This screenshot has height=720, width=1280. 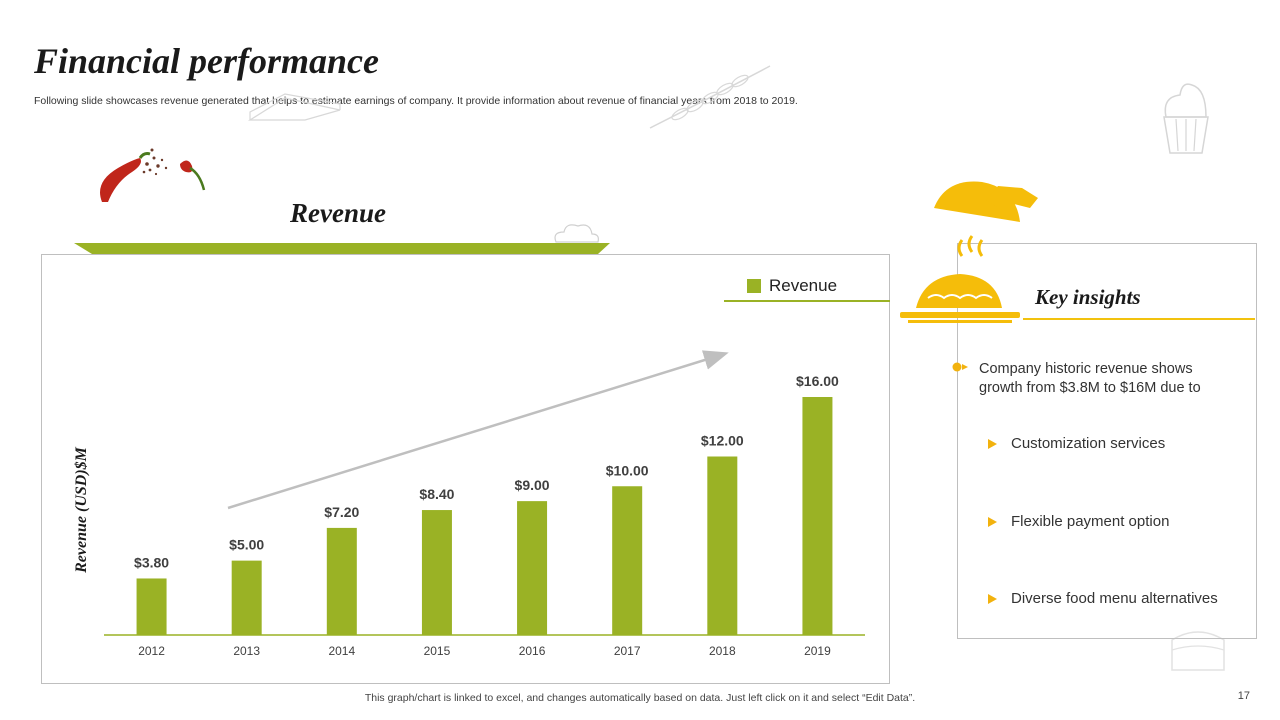 I want to click on data-label-2017: $10.00, so click(x=627, y=470).